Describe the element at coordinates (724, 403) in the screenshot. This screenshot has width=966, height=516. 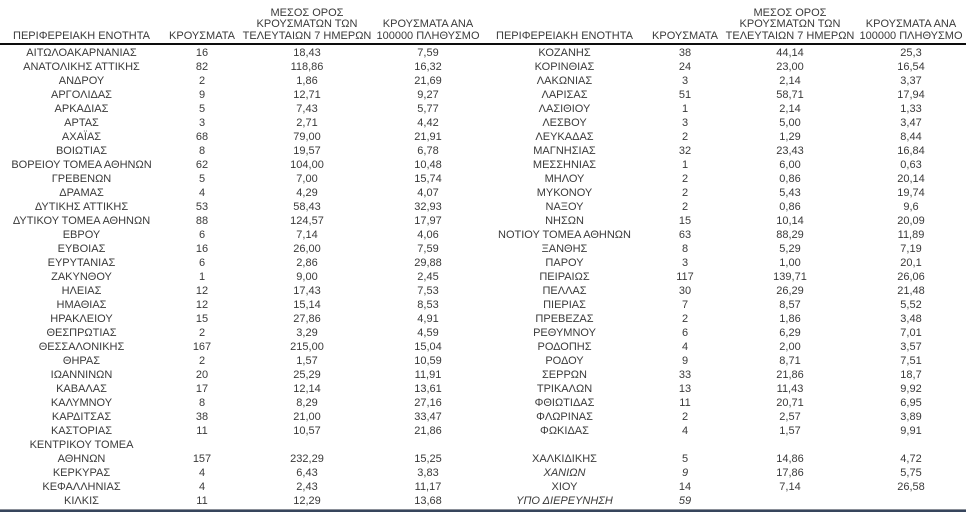
I see `table-row: ΦΘΙΩΤΙΔΑΣ 11 20,71 6,95` at that location.